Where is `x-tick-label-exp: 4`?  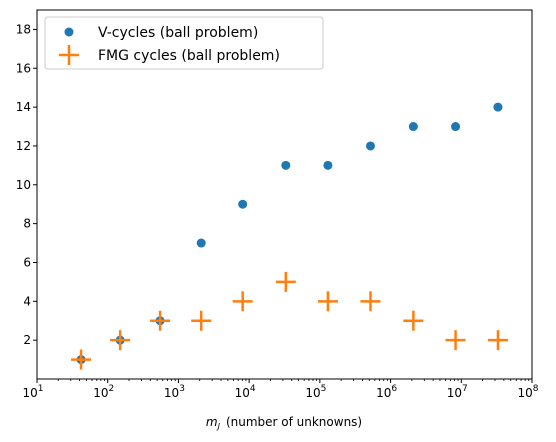
x-tick-label-exp: 4 is located at coordinates (253, 389).